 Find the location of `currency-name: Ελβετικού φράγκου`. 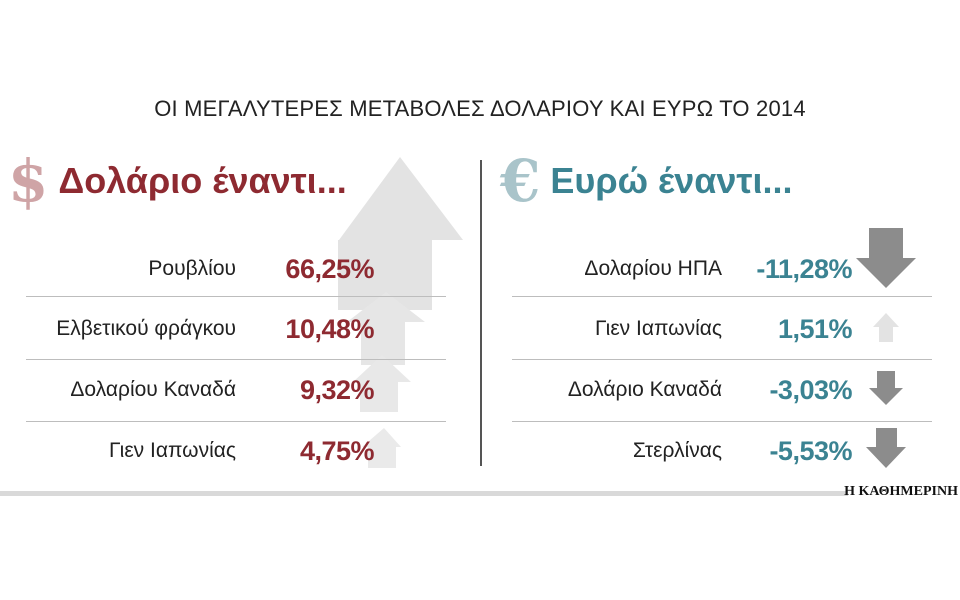

currency-name: Ελβετικού φράγκου is located at coordinates (146, 328).